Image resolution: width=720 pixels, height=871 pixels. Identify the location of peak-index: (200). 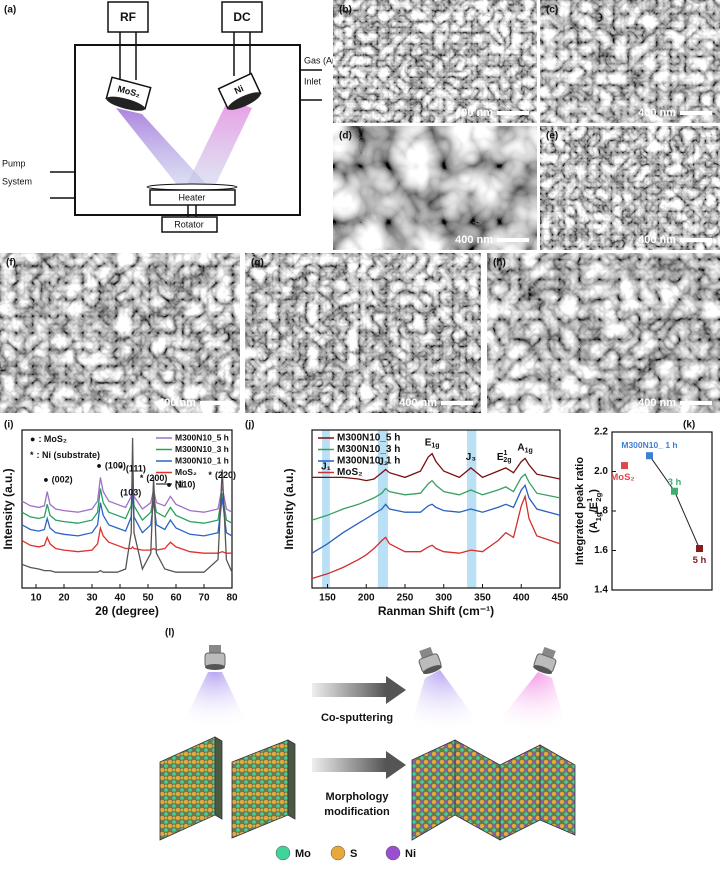
(156, 478).